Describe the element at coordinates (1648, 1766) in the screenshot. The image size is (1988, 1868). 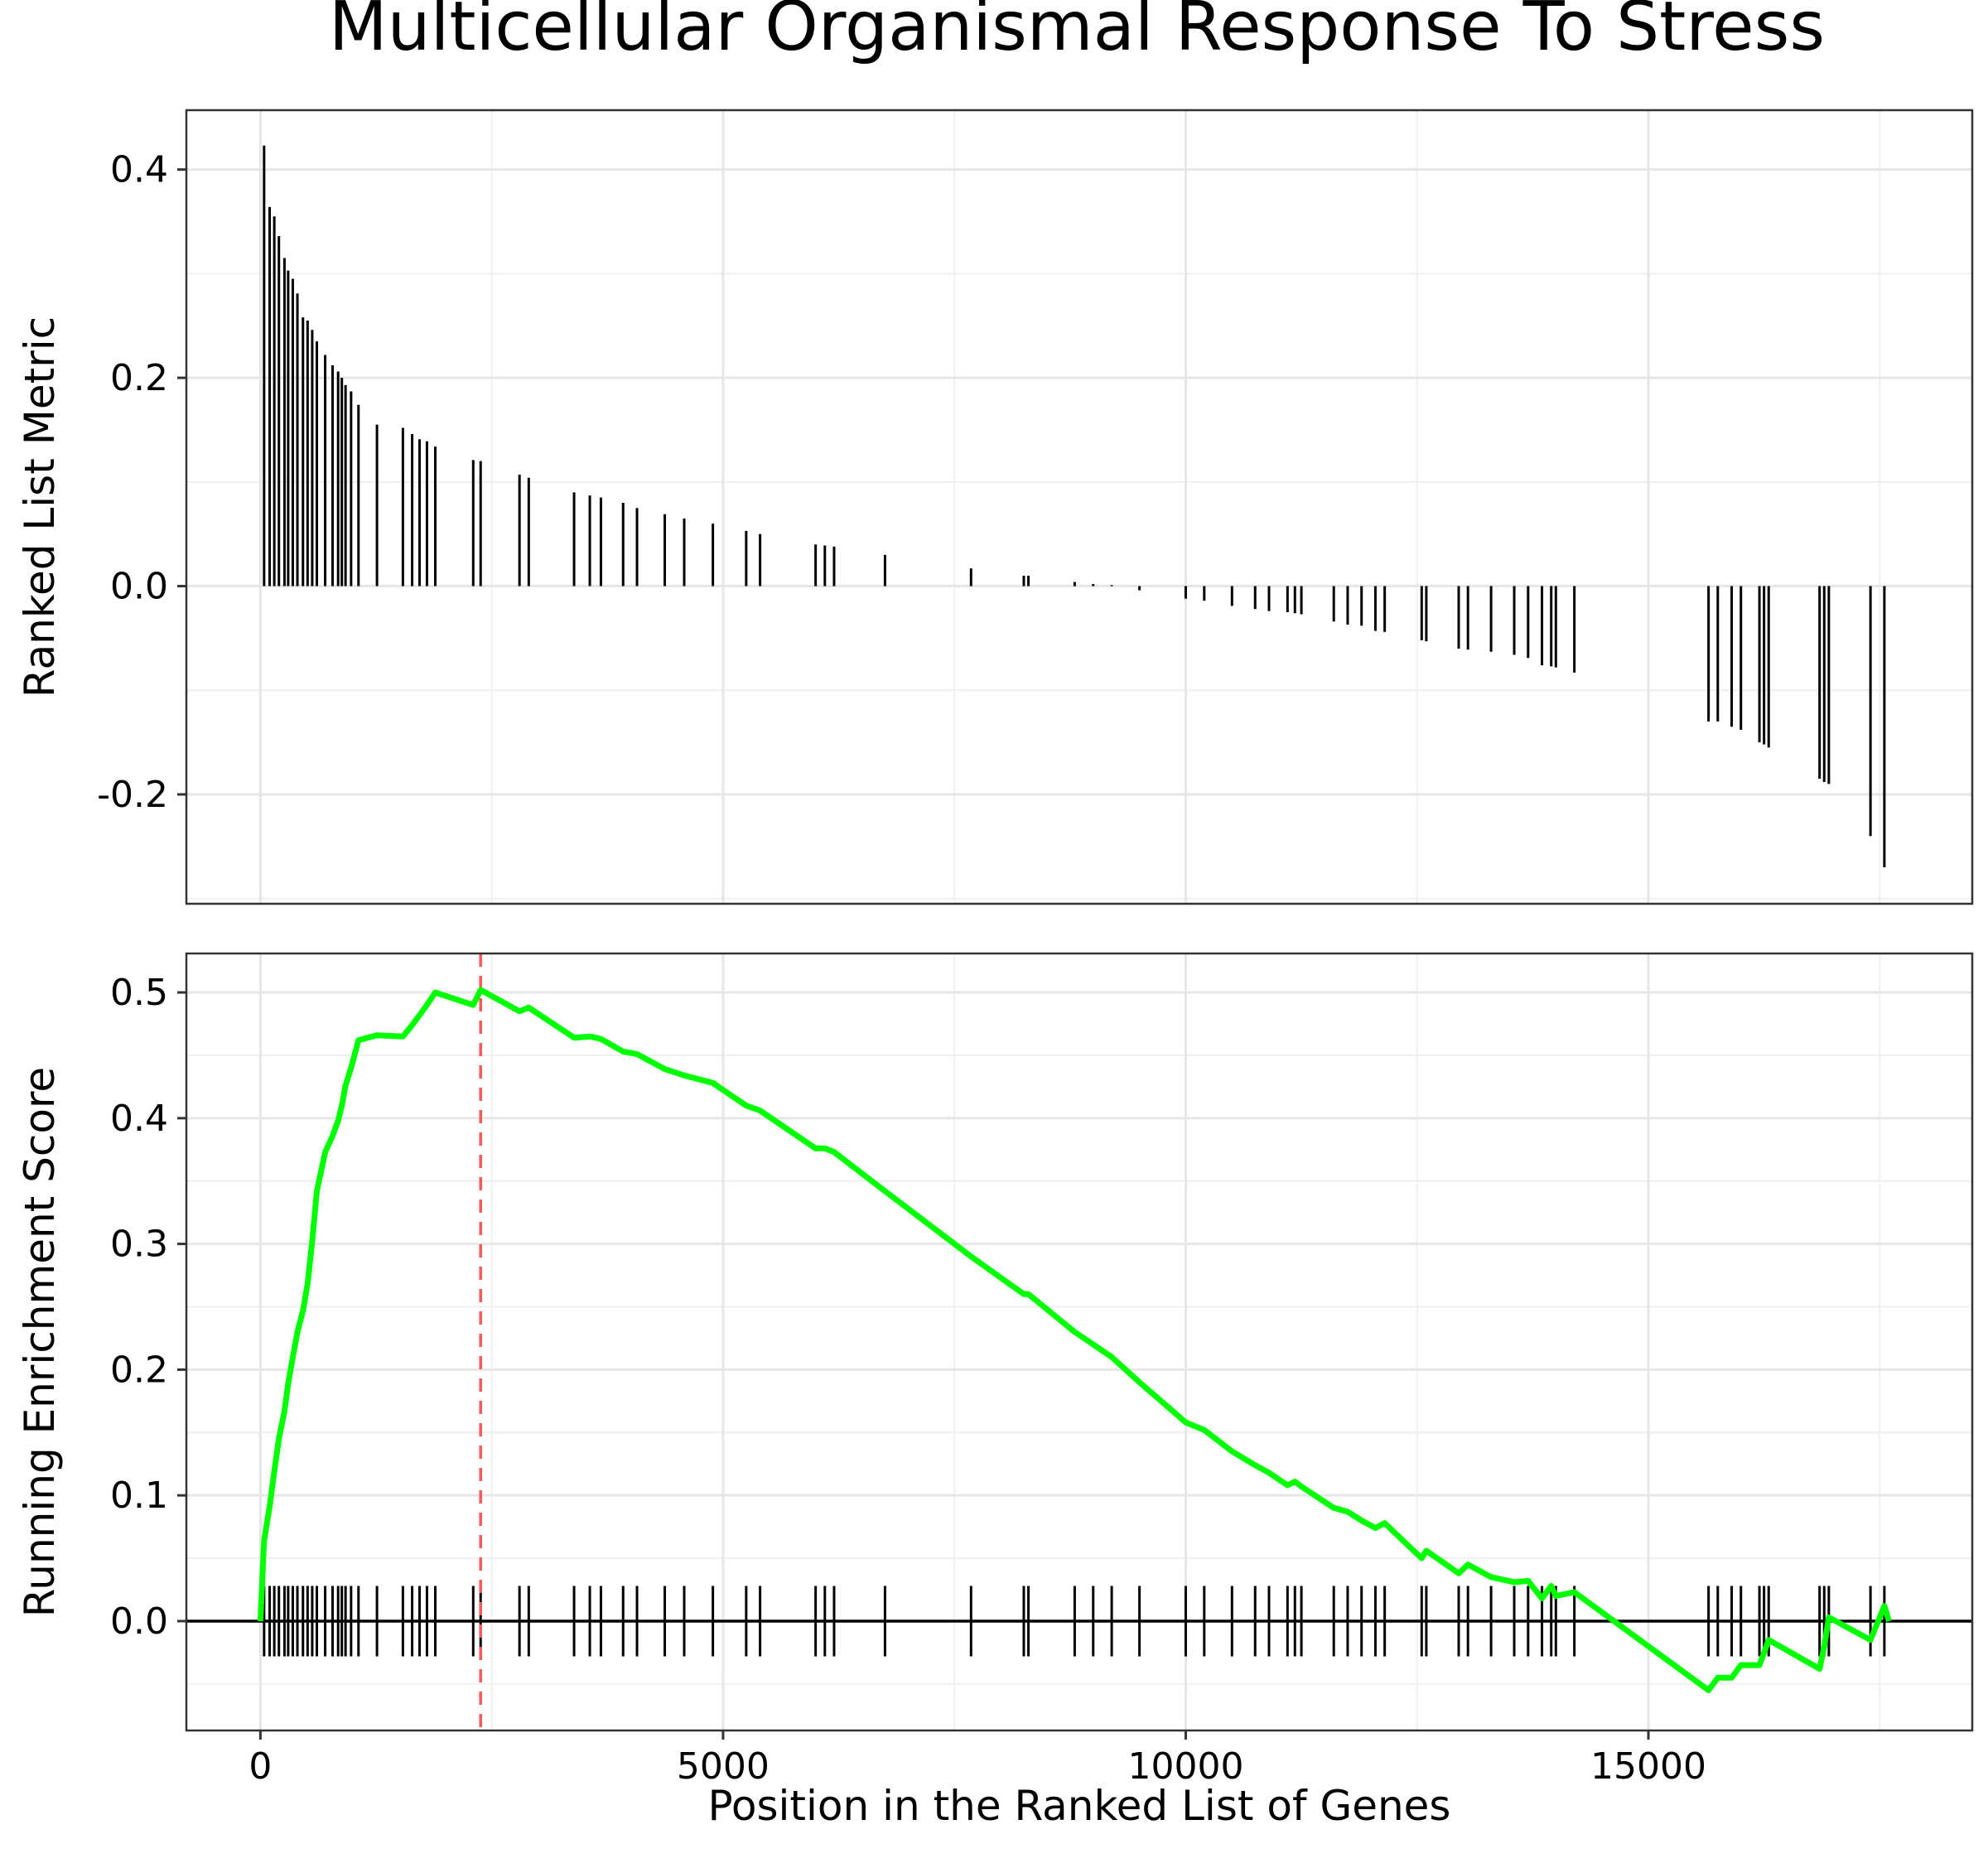
I see `x-tick-label: 15000` at that location.